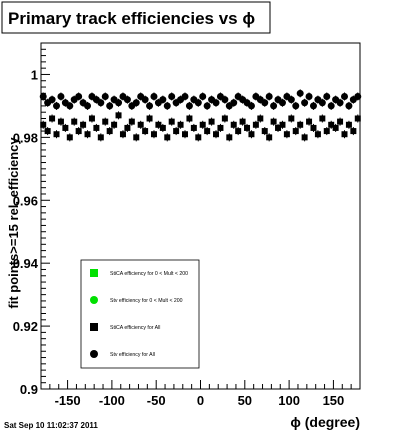 Image resolution: width=400 pixels, height=433 pixels. Describe the element at coordinates (68, 400) in the screenshot. I see `x-tick-label: -150` at that location.